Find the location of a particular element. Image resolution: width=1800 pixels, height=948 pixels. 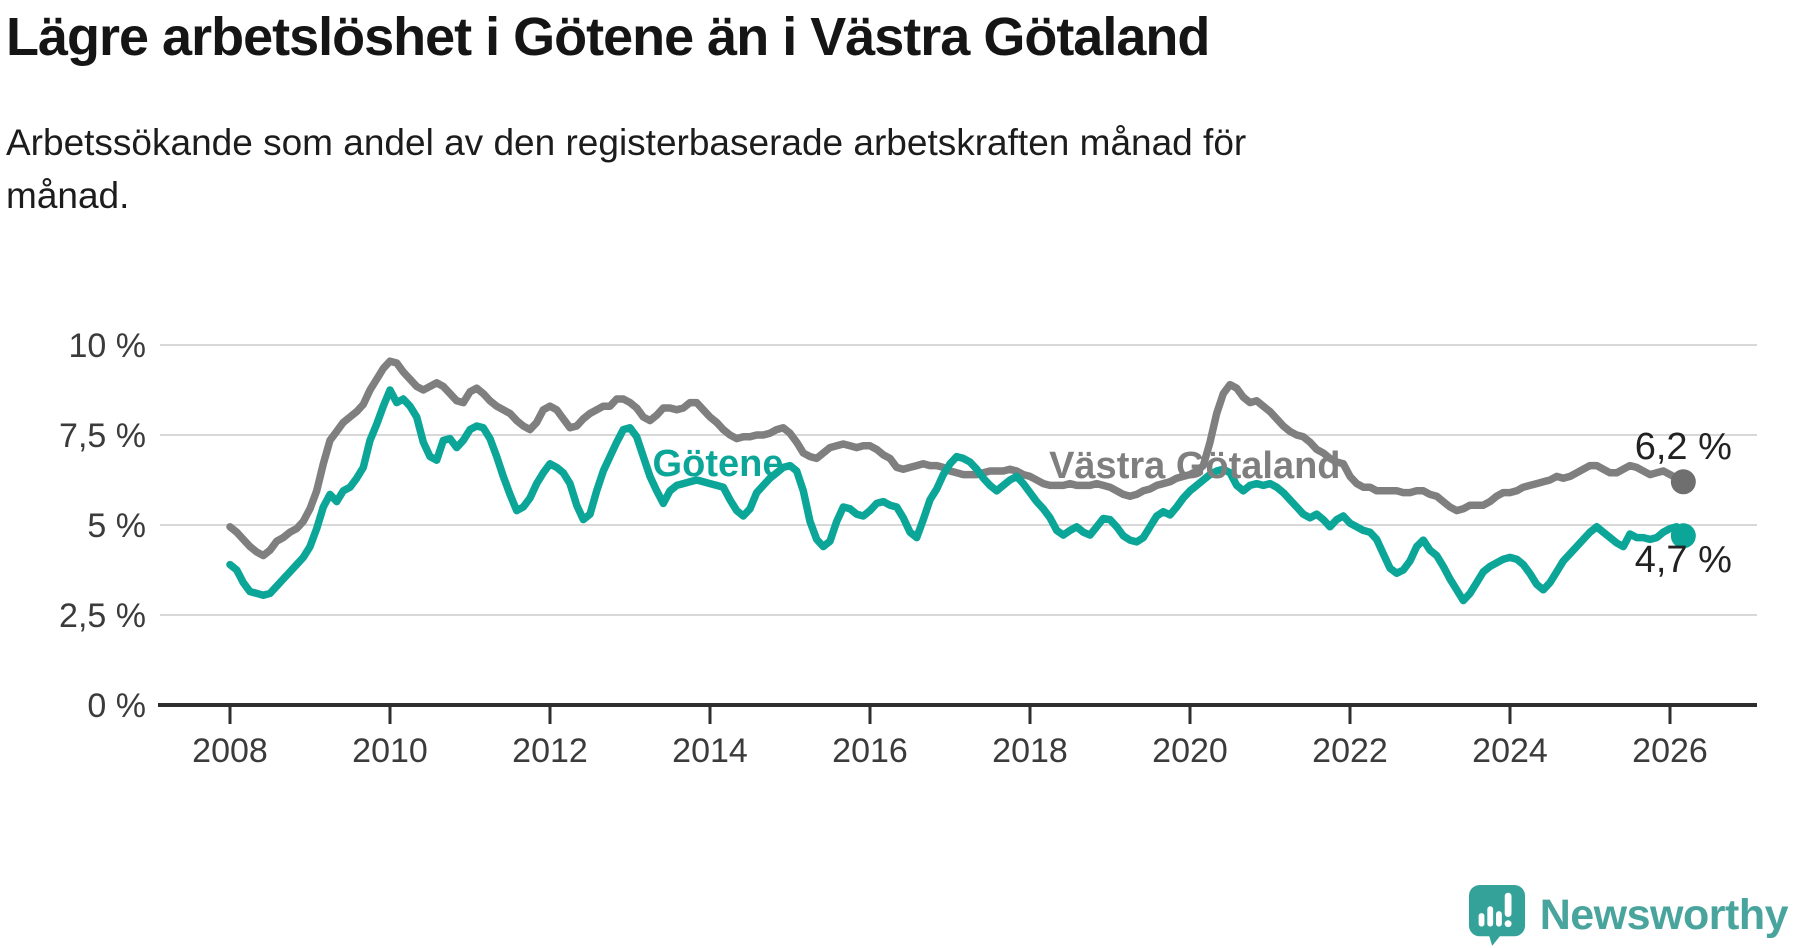

newsworthy-logo: Newsworthy is located at coordinates (1628, 915).